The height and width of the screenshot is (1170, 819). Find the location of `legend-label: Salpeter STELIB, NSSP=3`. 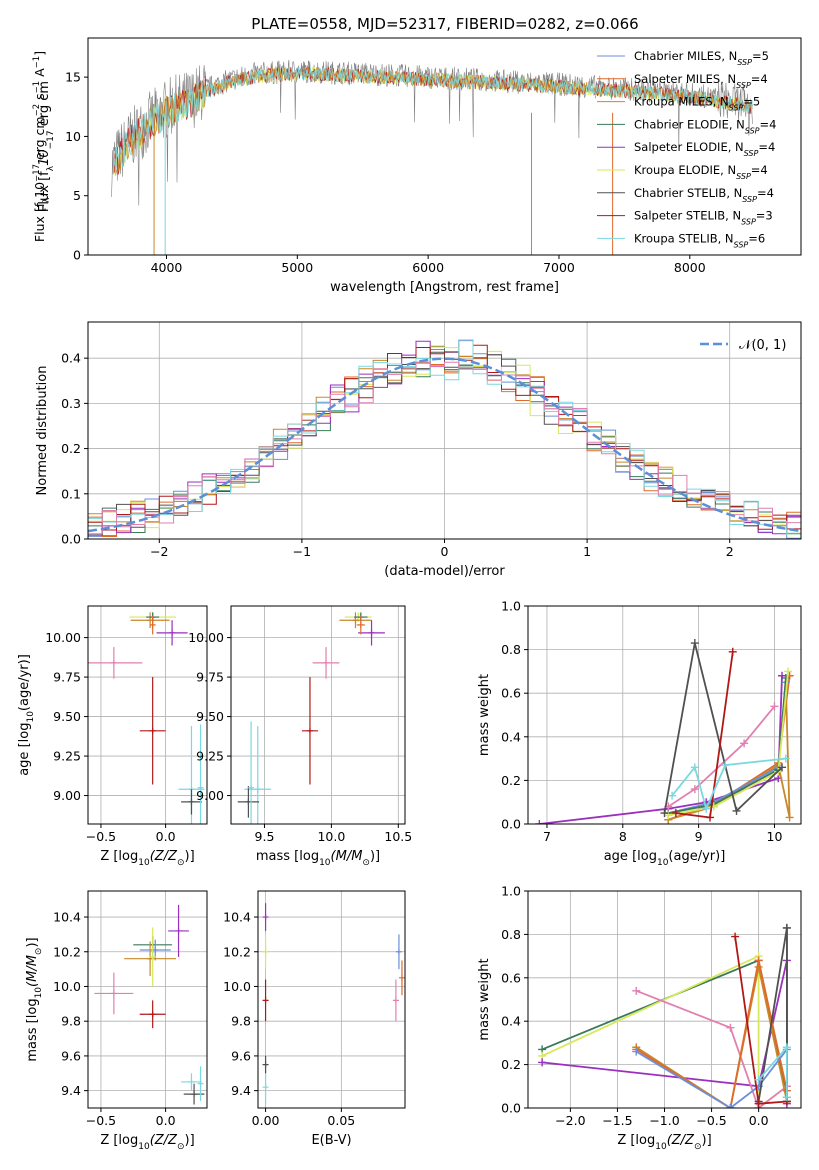

legend-label: Salpeter STELIB, NSSP=3 is located at coordinates (703, 218).